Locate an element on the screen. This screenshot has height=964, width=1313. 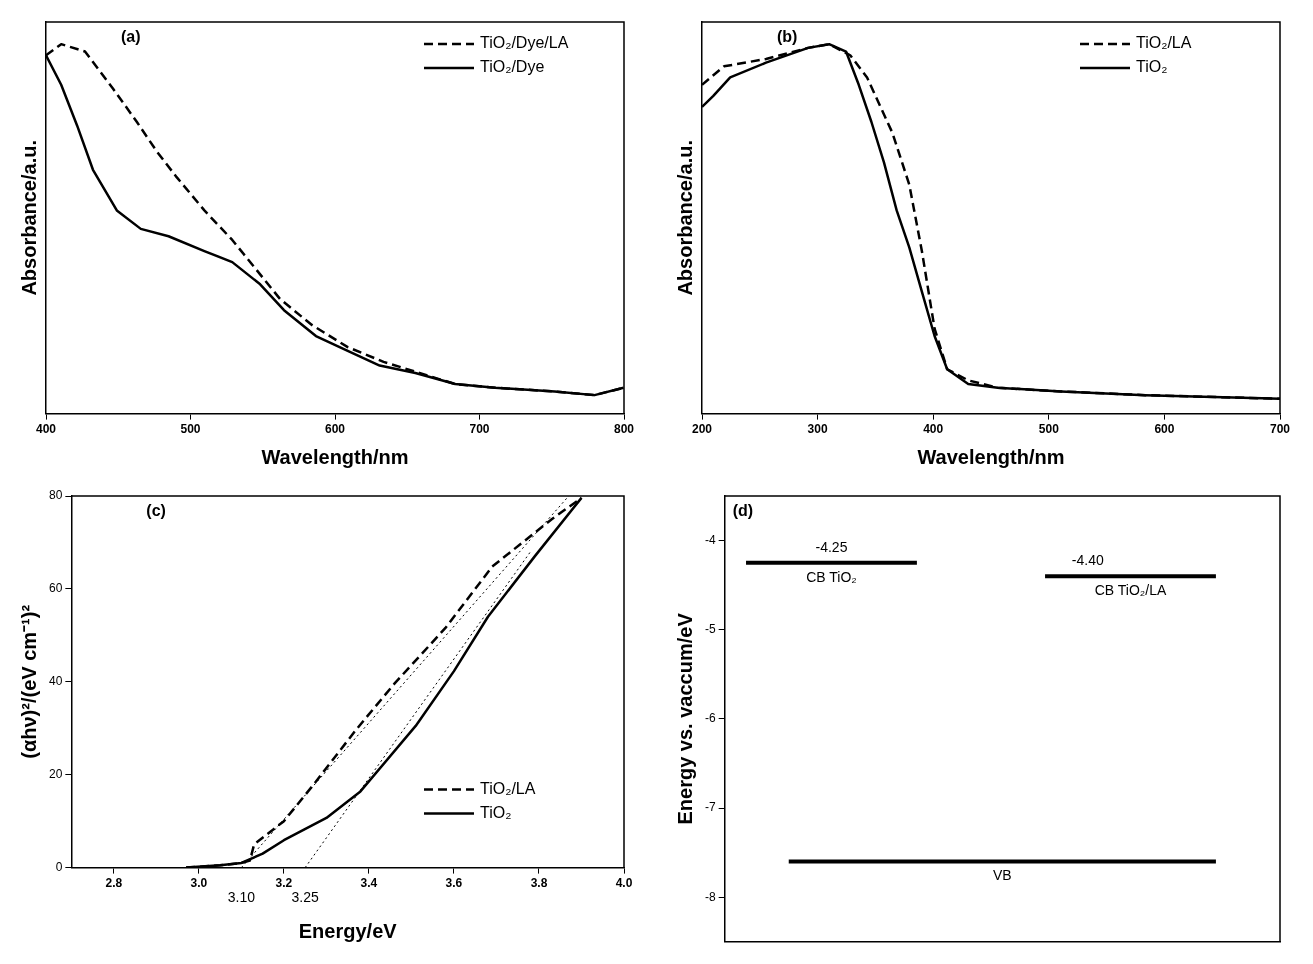
y-tick-label: -5 is located at coordinates (710, 629).